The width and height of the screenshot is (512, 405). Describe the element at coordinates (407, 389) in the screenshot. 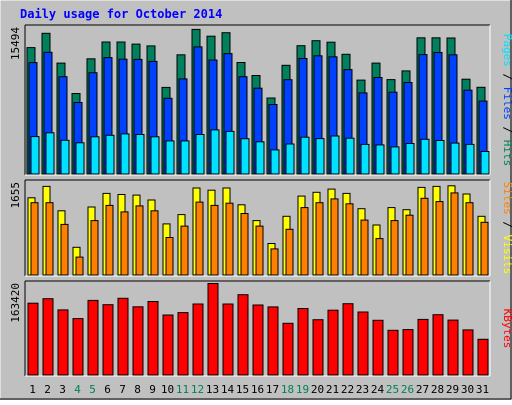

I see `x-tick-label-day-26: 26` at that location.